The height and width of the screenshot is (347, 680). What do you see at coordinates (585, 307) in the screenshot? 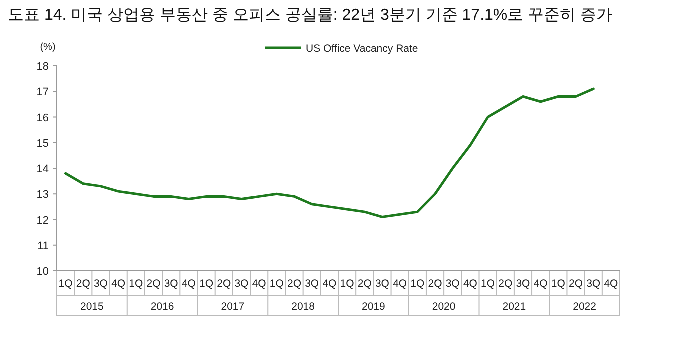
I see `text: 2022` at bounding box center [585, 307].